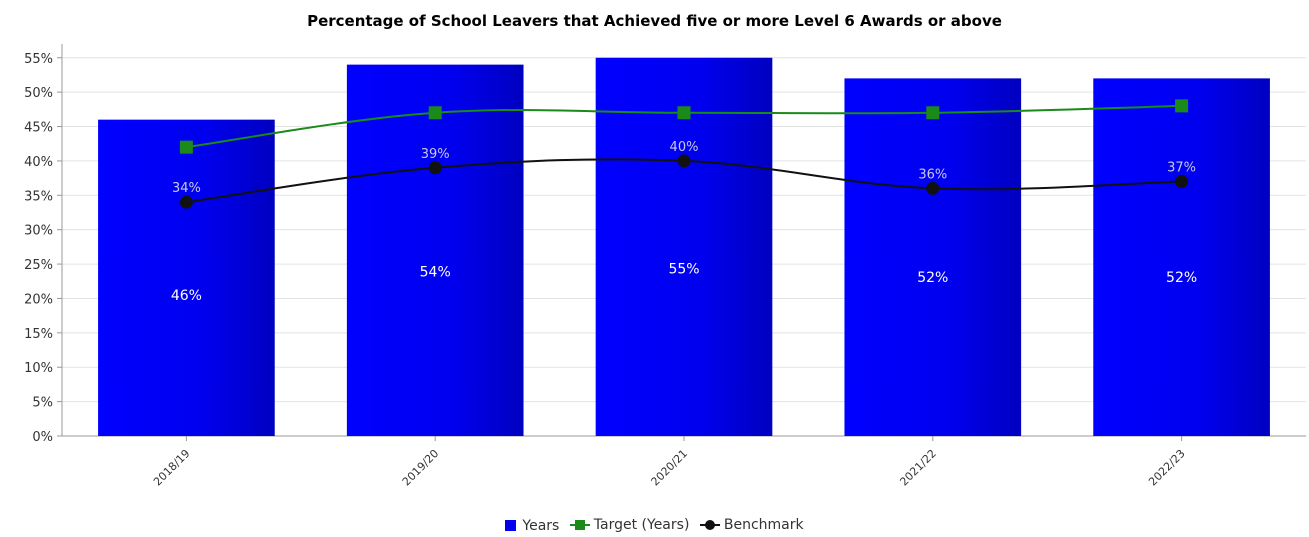  I want to click on y-tick-label: 25%, so click(38, 265).